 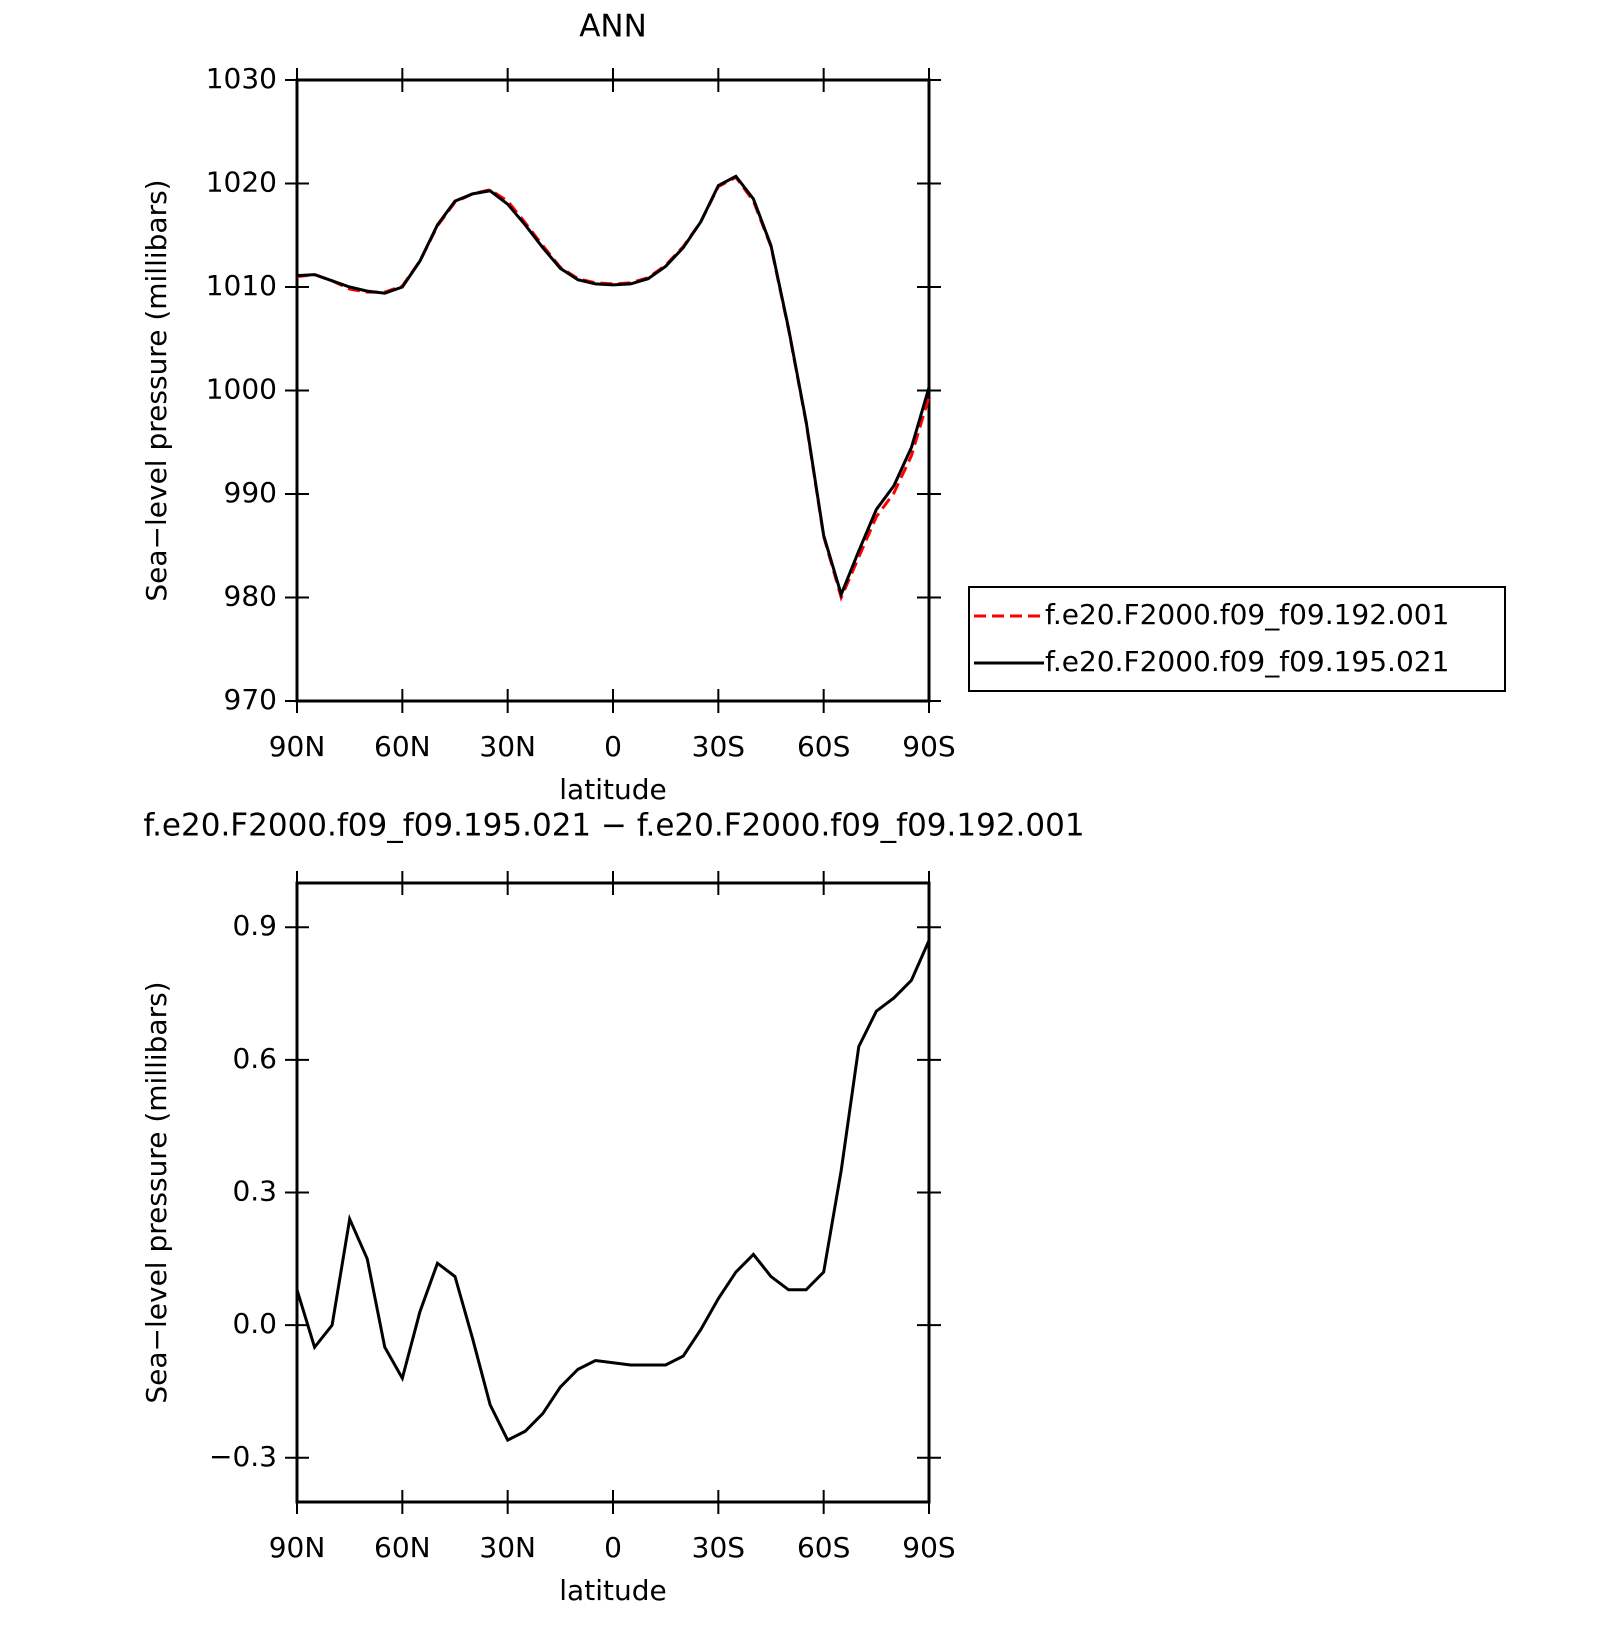 What do you see at coordinates (241, 78) in the screenshot?
I see `y-tick-label: 1030` at bounding box center [241, 78].